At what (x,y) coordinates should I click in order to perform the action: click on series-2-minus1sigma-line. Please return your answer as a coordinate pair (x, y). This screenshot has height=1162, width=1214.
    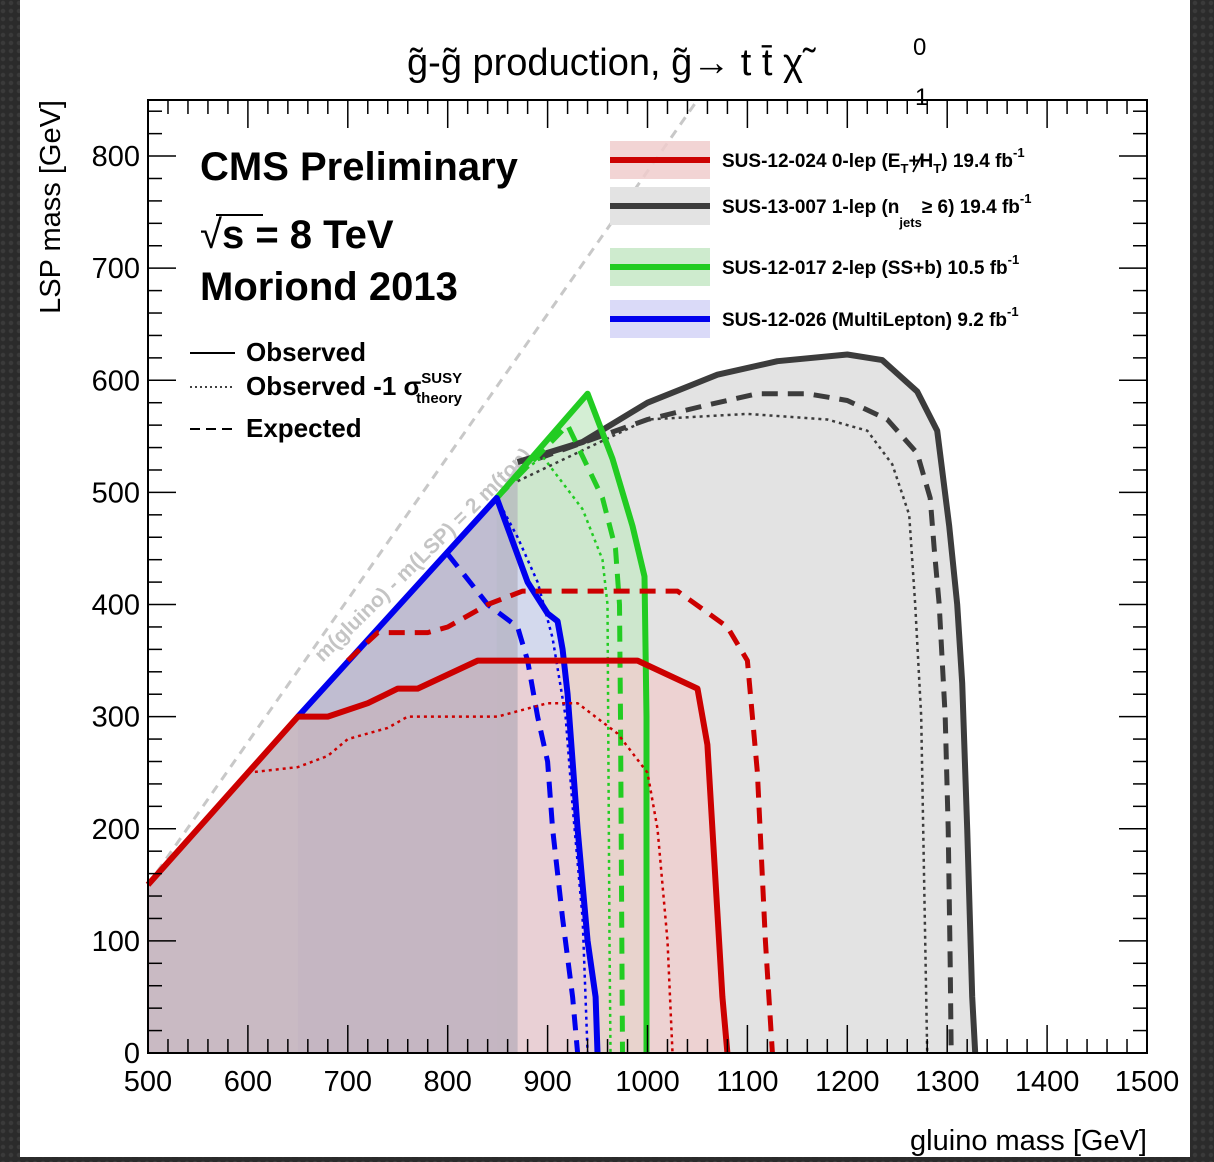
    Looking at the image, I should click on (542, 775).